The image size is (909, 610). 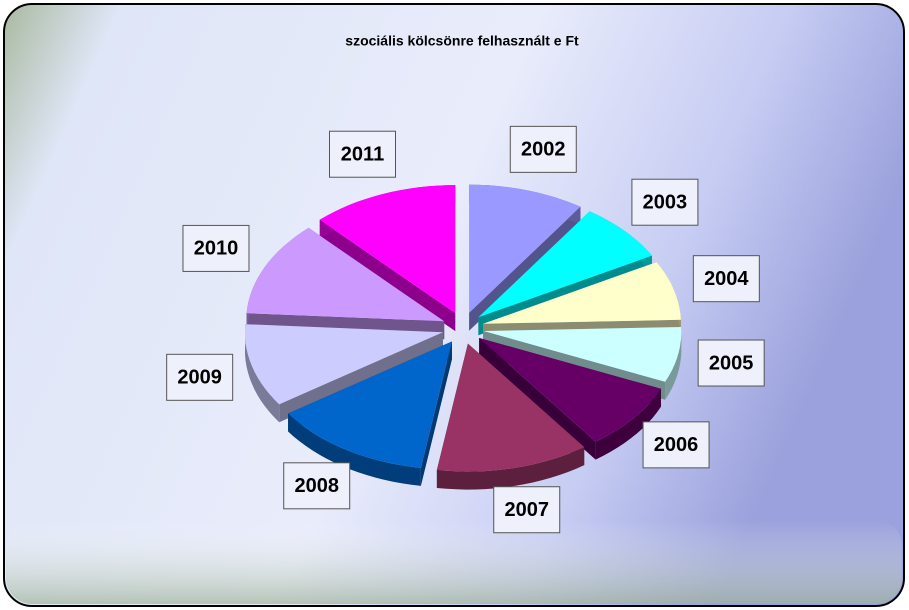 I want to click on data-label: 2006, so click(x=676, y=445).